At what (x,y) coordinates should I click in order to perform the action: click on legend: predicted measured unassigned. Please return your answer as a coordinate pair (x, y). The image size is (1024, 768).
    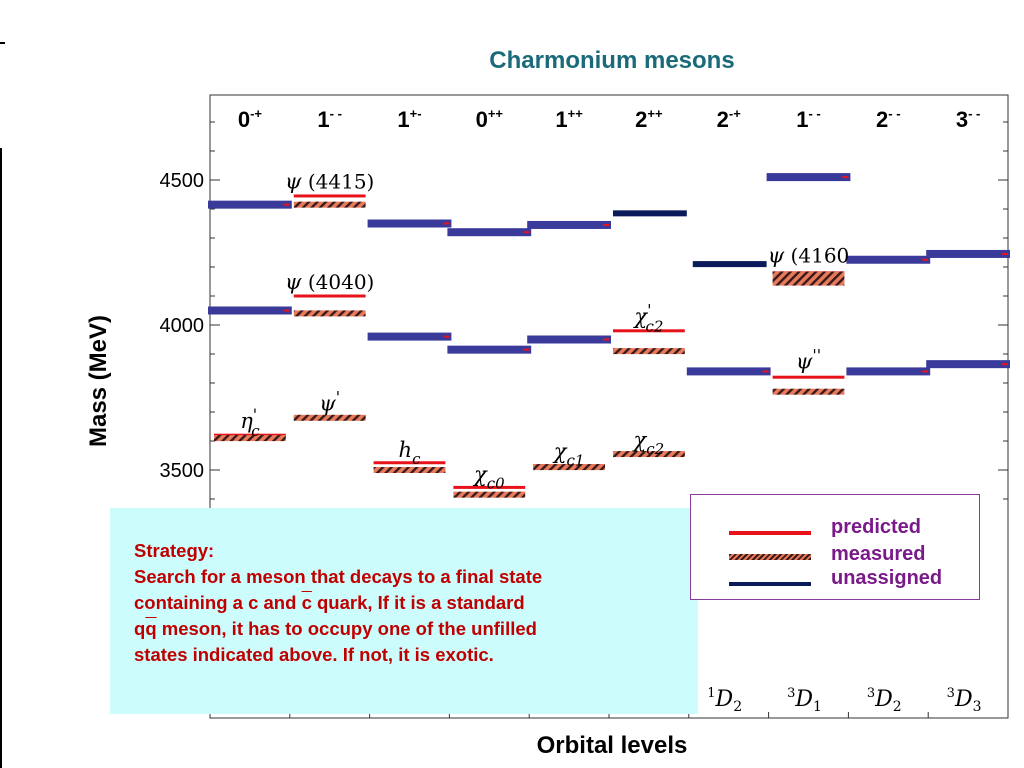
    Looking at the image, I should click on (835, 547).